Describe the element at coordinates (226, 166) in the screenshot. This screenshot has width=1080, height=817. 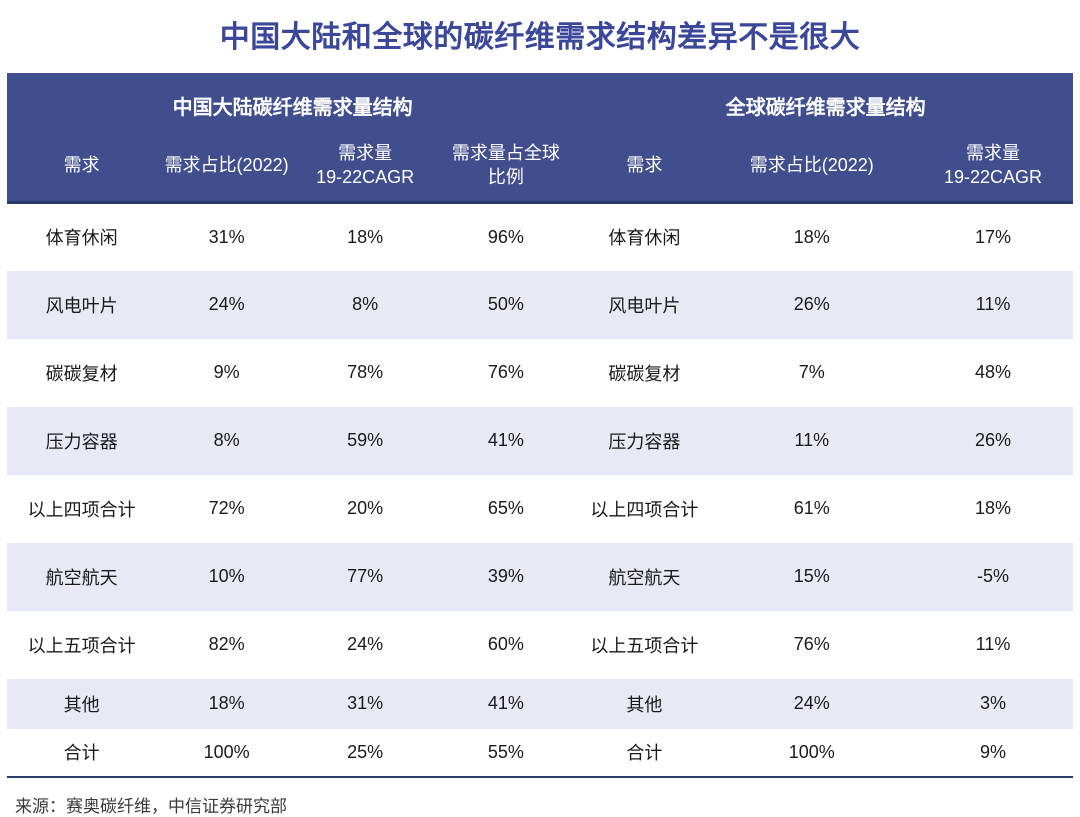
I see `column-header-share-2022-cn: 需求占比(2022)` at that location.